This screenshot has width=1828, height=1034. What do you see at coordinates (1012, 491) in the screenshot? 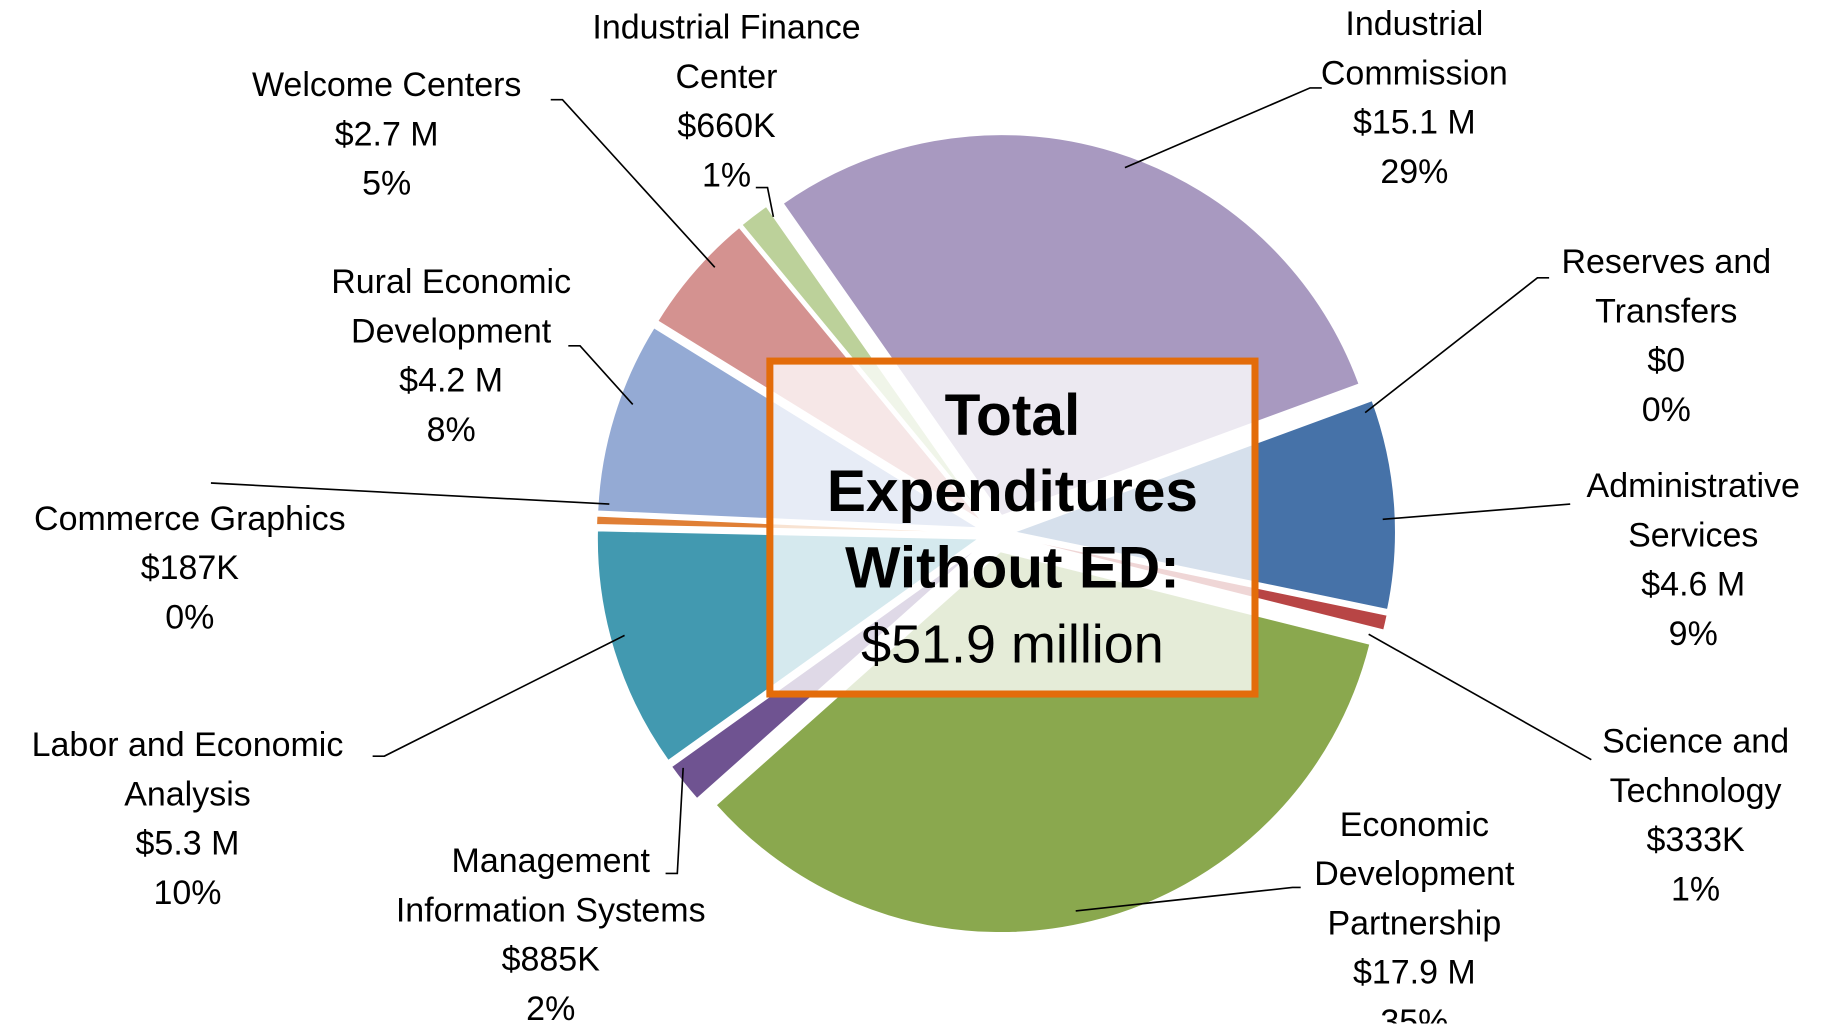
I see `annotation-title: Total Expenditures Without ED:` at bounding box center [1012, 491].